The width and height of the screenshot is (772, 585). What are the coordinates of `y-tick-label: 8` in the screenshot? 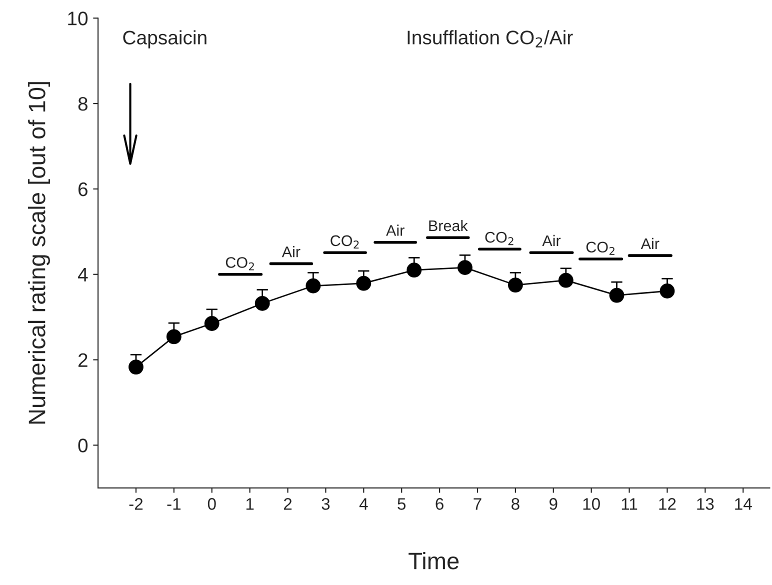 It's located at (83, 104).